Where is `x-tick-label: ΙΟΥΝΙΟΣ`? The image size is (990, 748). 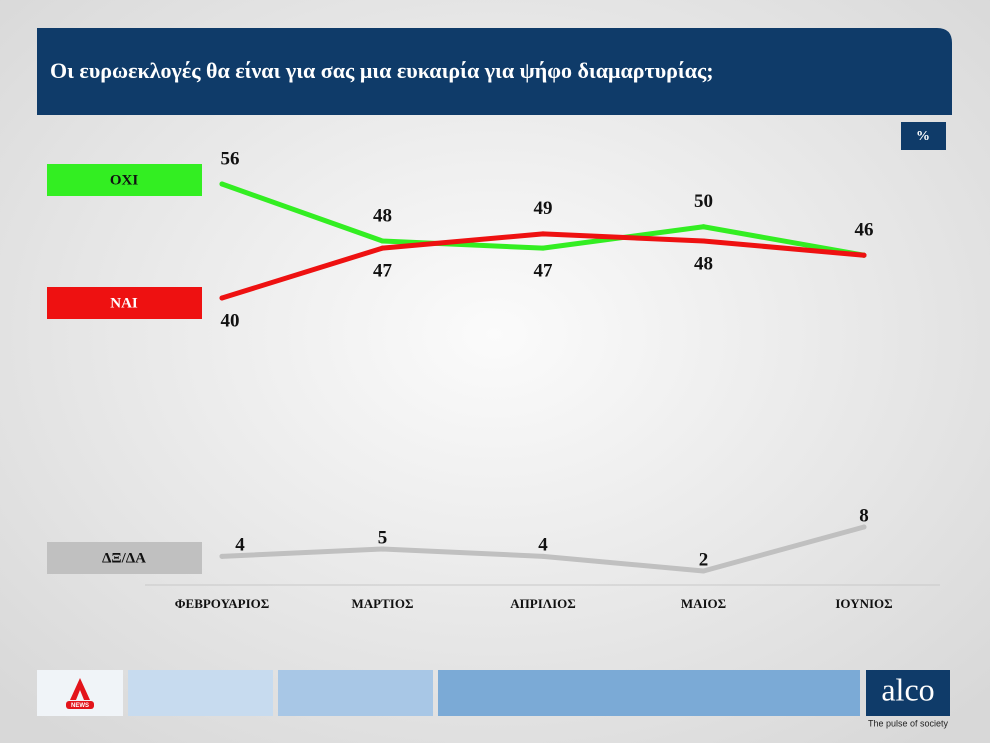 x-tick-label: ΙΟΥΝΙΟΣ is located at coordinates (863, 603).